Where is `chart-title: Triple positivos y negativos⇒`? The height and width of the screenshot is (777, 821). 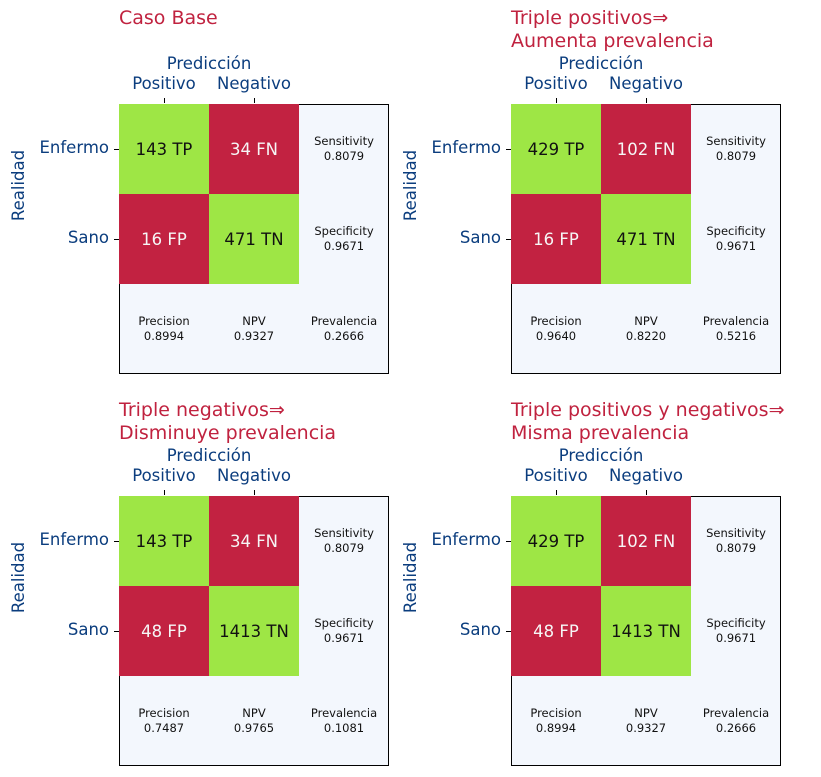 chart-title: Triple positivos y negativos⇒ is located at coordinates (648, 410).